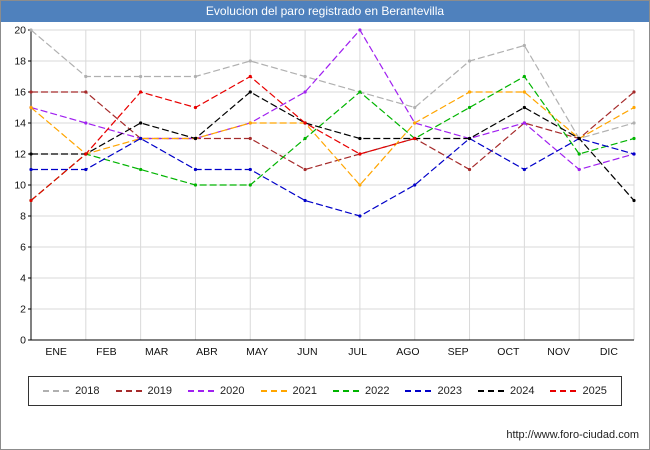  What do you see at coordinates (23, 341) in the screenshot?
I see `y-tick-label: 0` at bounding box center [23, 341].